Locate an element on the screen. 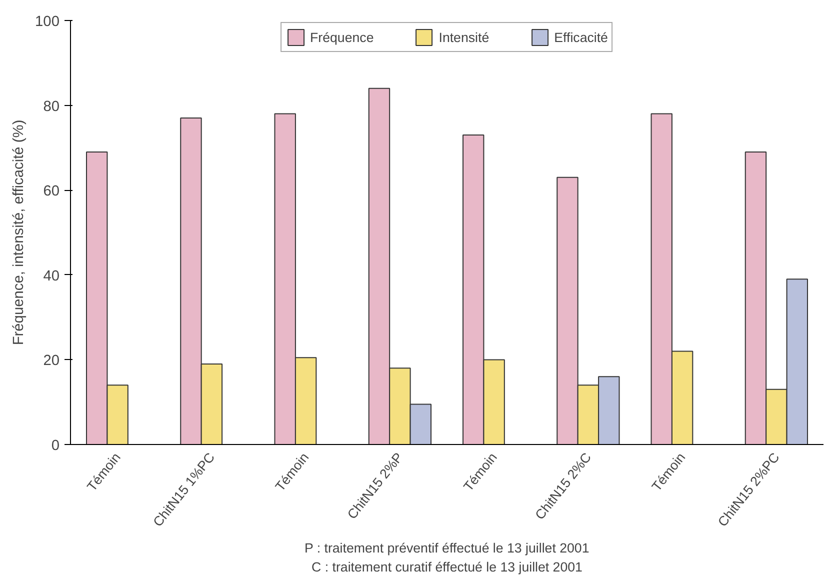 The width and height of the screenshot is (833, 578). y-tick-label: 80 is located at coordinates (51, 106).